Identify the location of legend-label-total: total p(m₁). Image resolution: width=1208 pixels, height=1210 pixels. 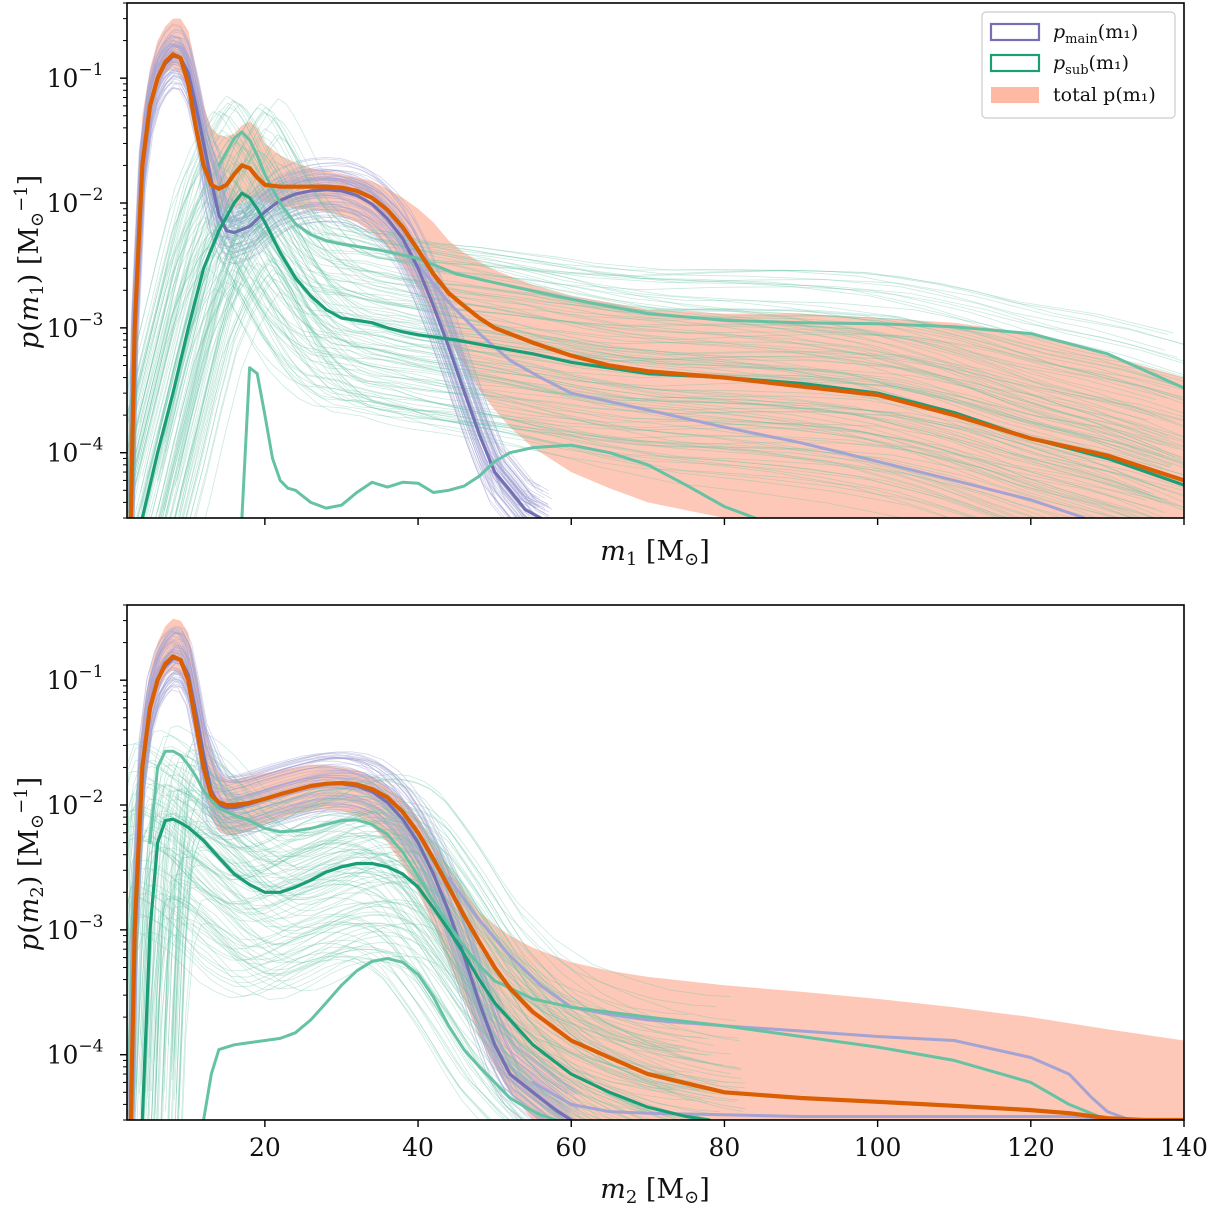
(1104, 95).